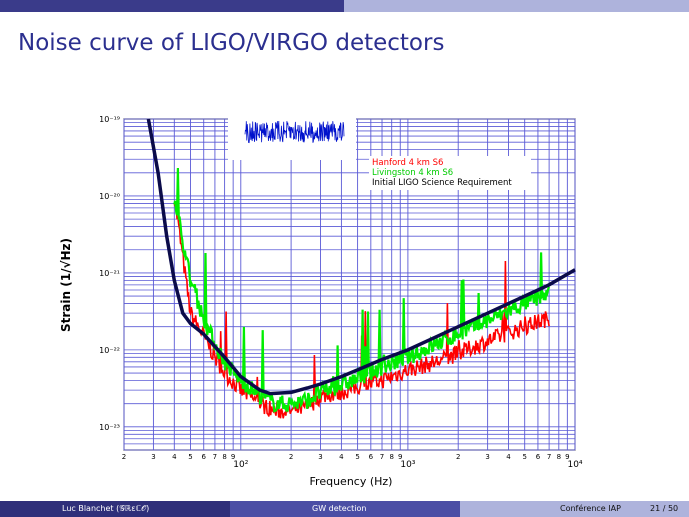 The height and width of the screenshot is (517, 689). I want to click on footer-author-segment: Luc Blanchet (𝒢ℝεℂ𝒪), so click(115, 509).